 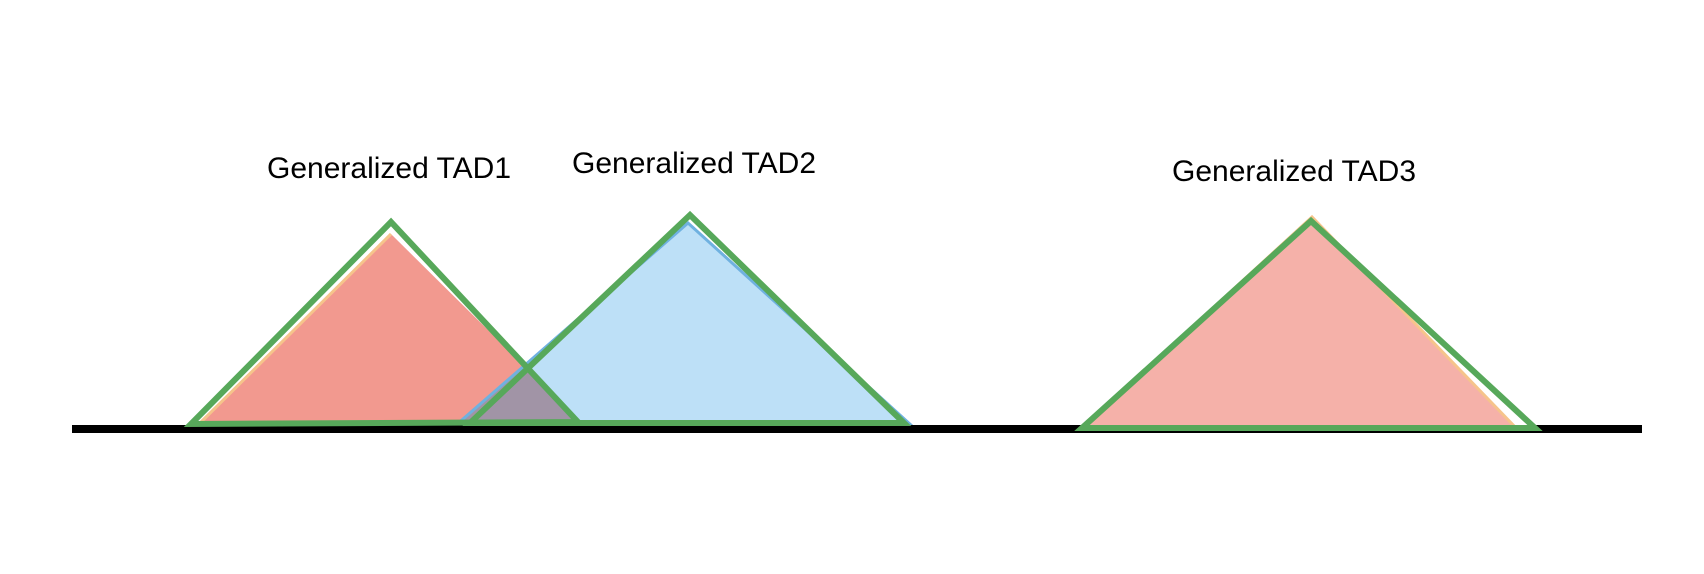 I want to click on tad3-label: Generalized TAD3, so click(x=1294, y=171).